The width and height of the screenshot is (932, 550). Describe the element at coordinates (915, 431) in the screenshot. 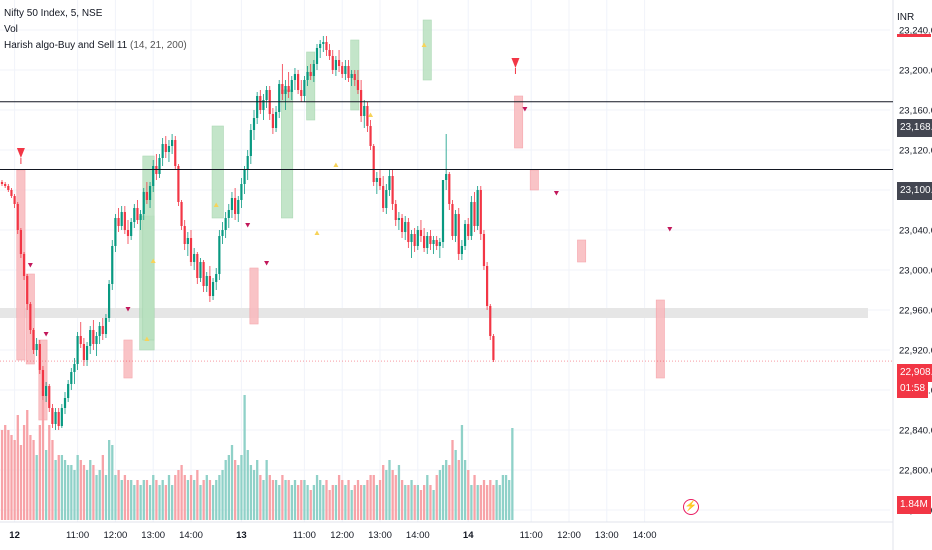

I see `price-tick-label: 22,840.00` at that location.